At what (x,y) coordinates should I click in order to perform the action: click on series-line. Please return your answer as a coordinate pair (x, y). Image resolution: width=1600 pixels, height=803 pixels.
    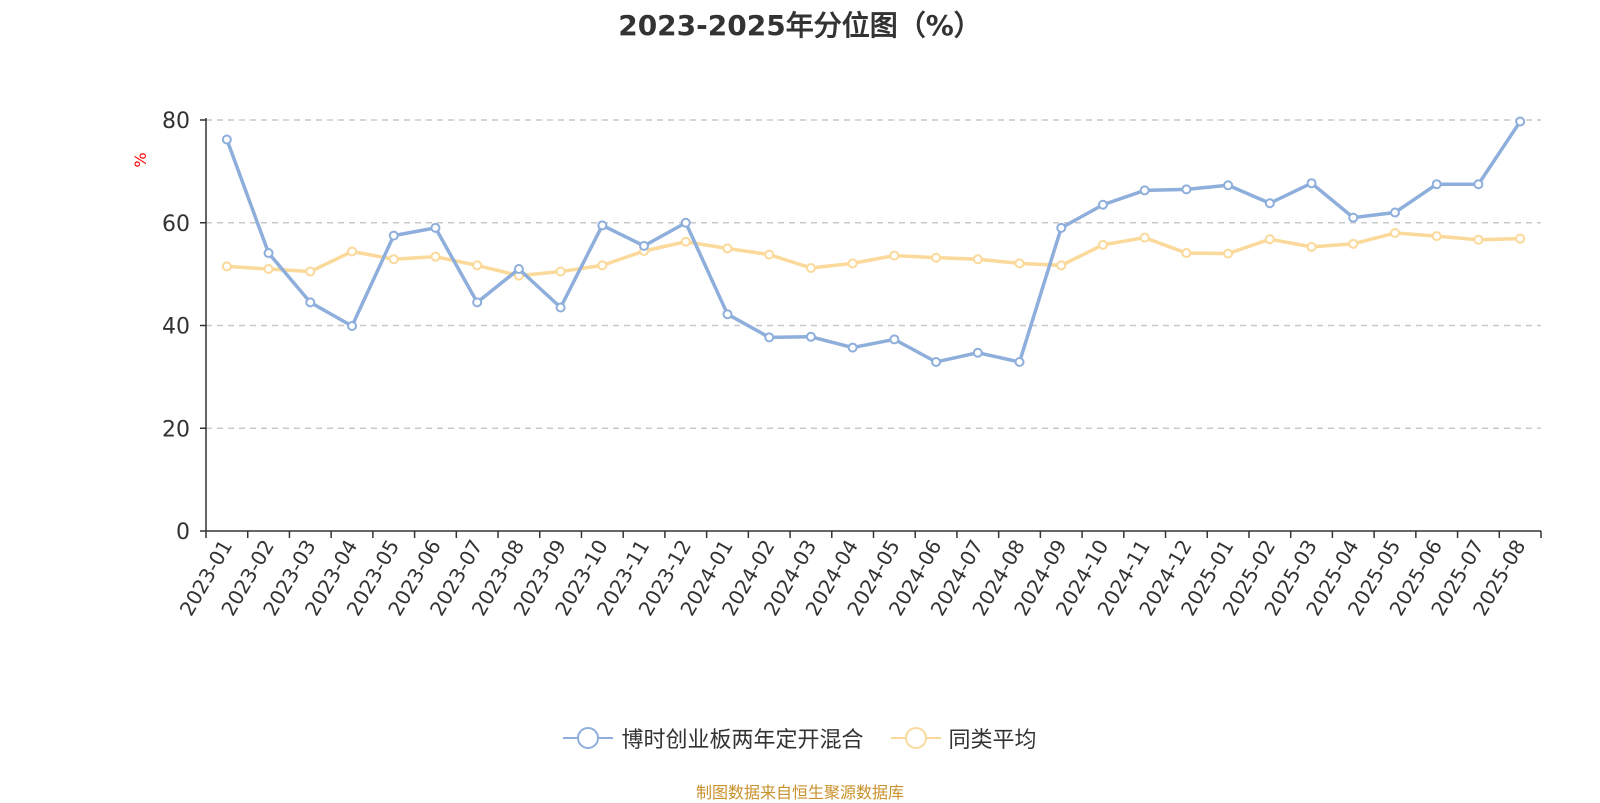
    Looking at the image, I should click on (873, 254).